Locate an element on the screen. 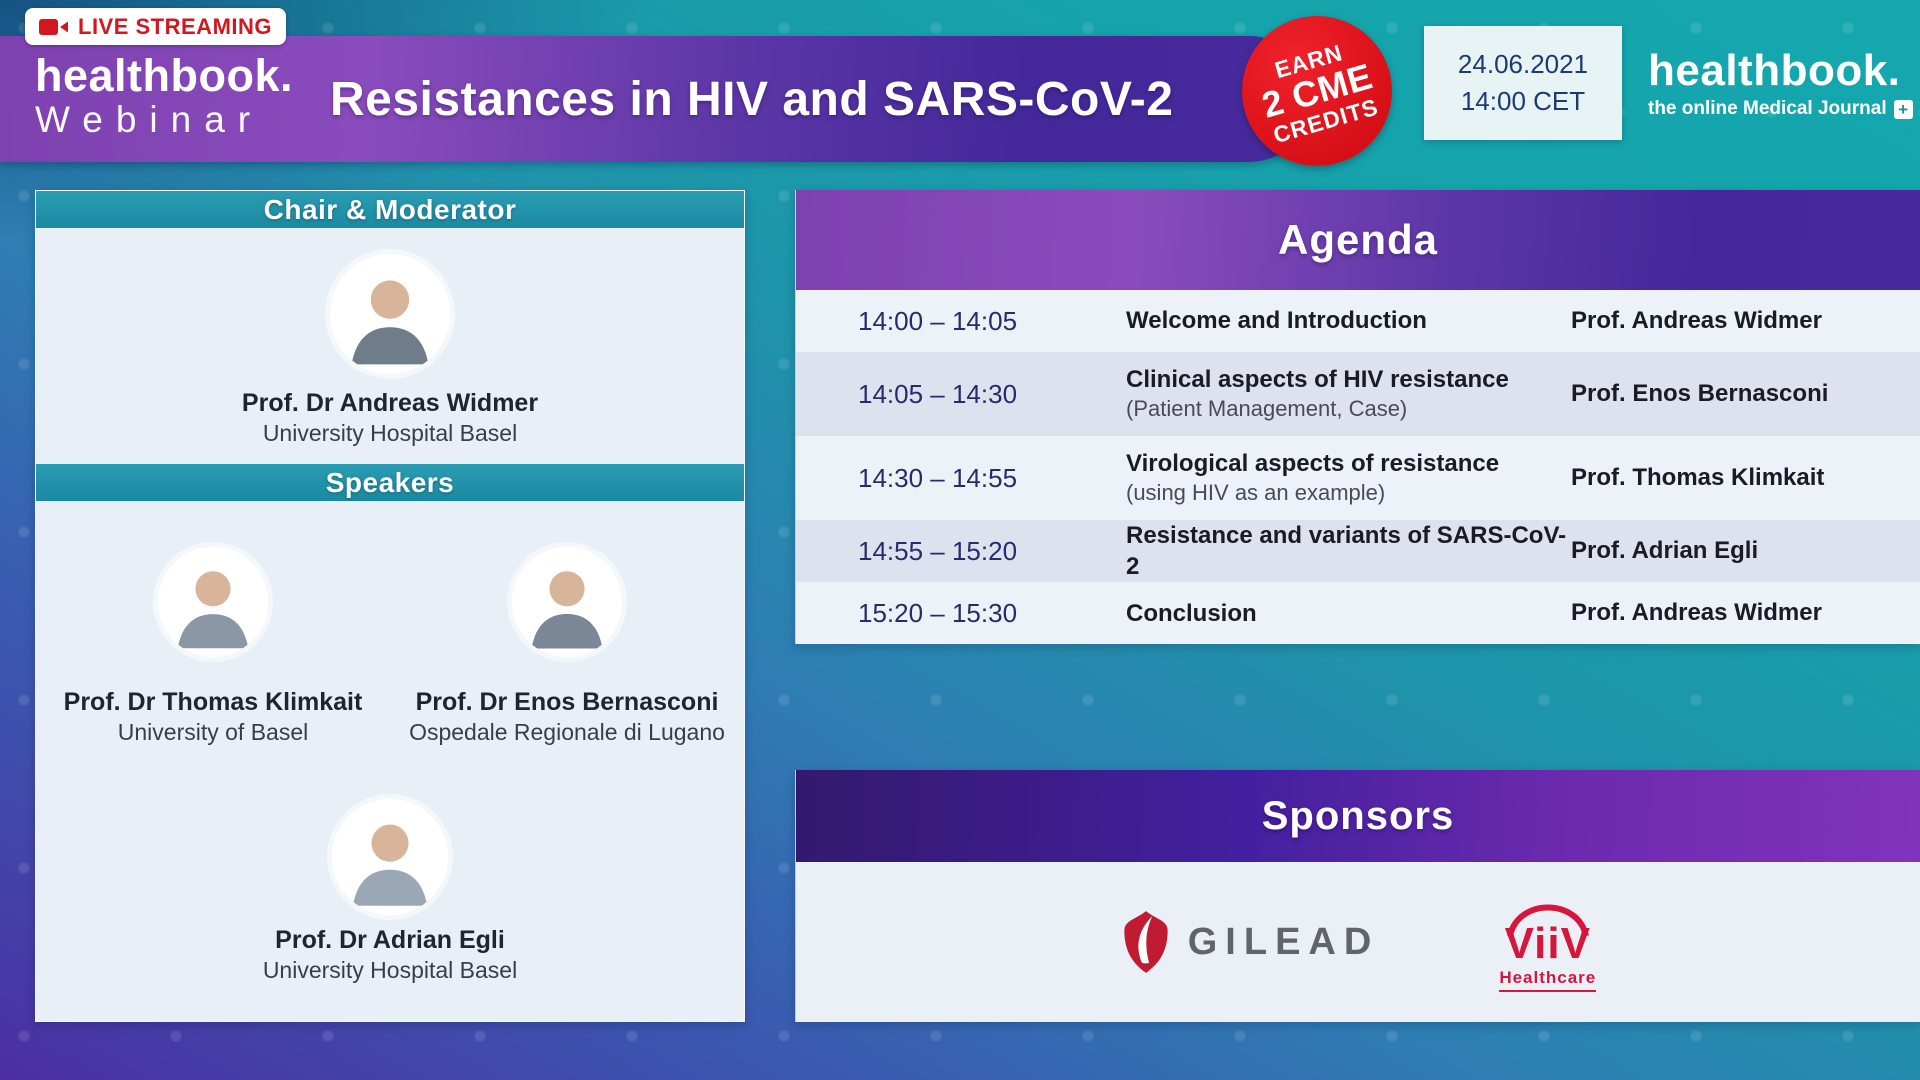 This screenshot has width=1920, height=1080. sponsors-panel: Sponsors GILEAD ViiV Healthca is located at coordinates (1357, 896).